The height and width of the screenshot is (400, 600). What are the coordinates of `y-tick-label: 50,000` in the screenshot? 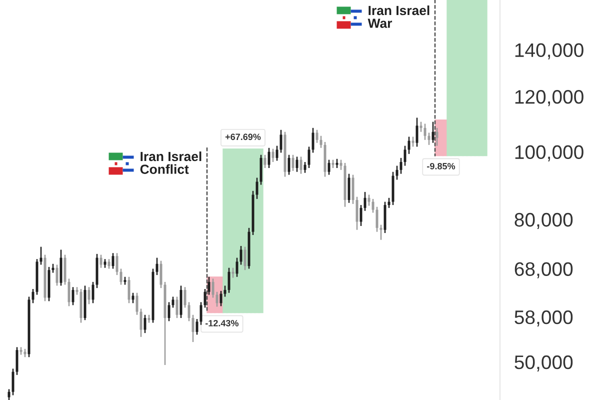 It's located at (543, 363).